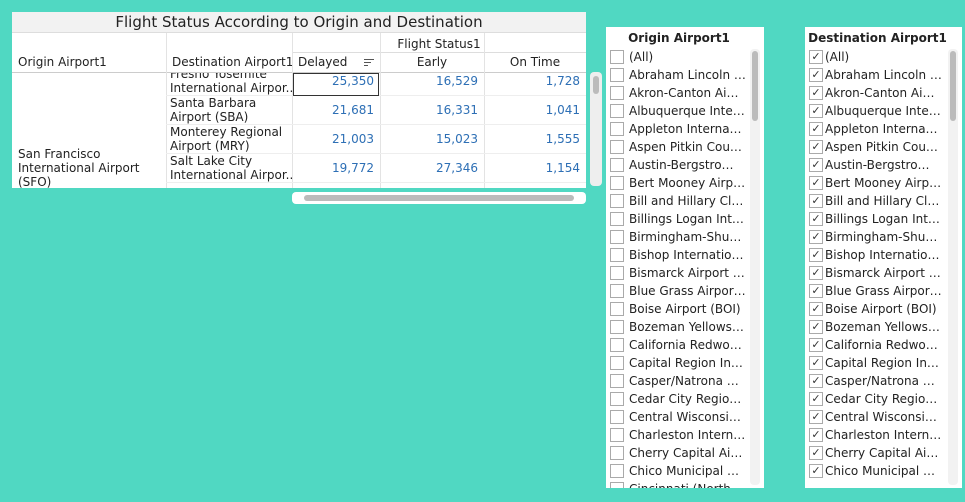 Image resolution: width=965 pixels, height=502 pixels. Describe the element at coordinates (369, 62) in the screenshot. I see `sort-icon` at that location.